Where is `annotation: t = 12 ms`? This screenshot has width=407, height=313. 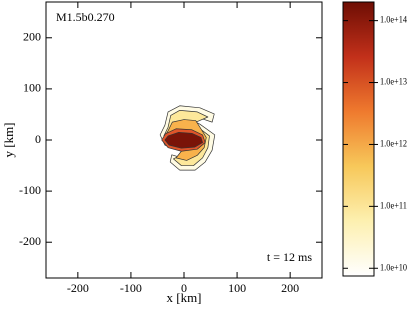
annotation: t = 12 ms is located at coordinates (289, 257).